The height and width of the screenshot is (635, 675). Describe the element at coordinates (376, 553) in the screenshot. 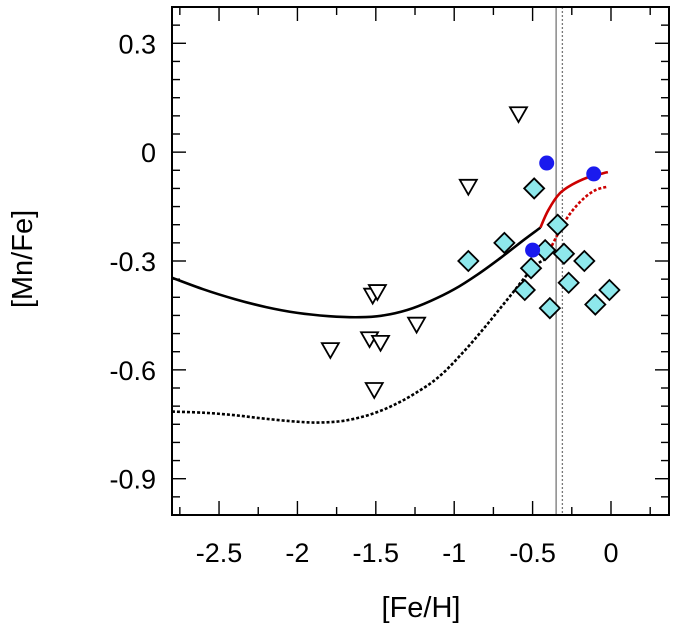

I see `x-tick-label: -1.5` at that location.